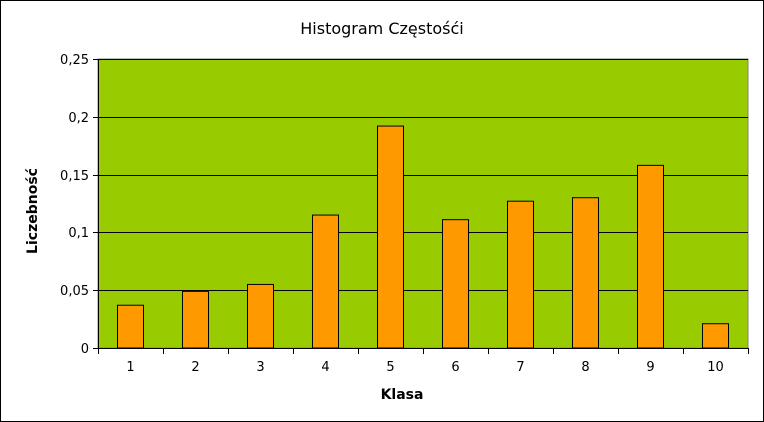 The height and width of the screenshot is (422, 764). Describe the element at coordinates (520, 367) in the screenshot. I see `x-tick-label: 7` at that location.